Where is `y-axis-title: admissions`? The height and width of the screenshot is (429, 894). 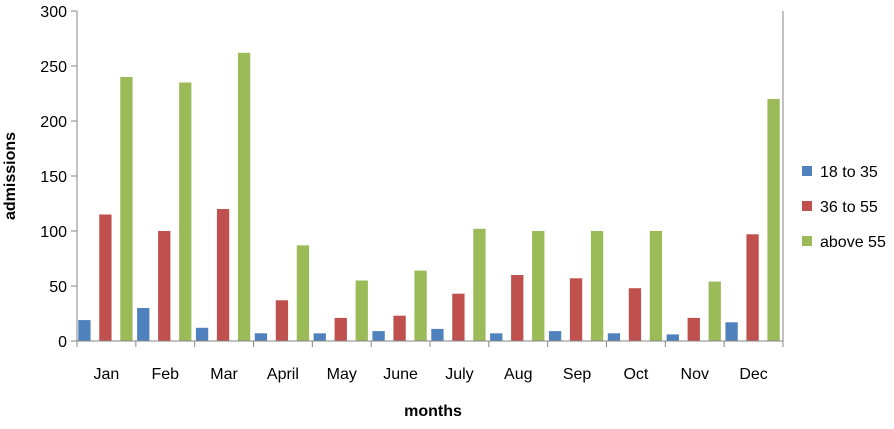 y-axis-title: admissions is located at coordinates (10, 176).